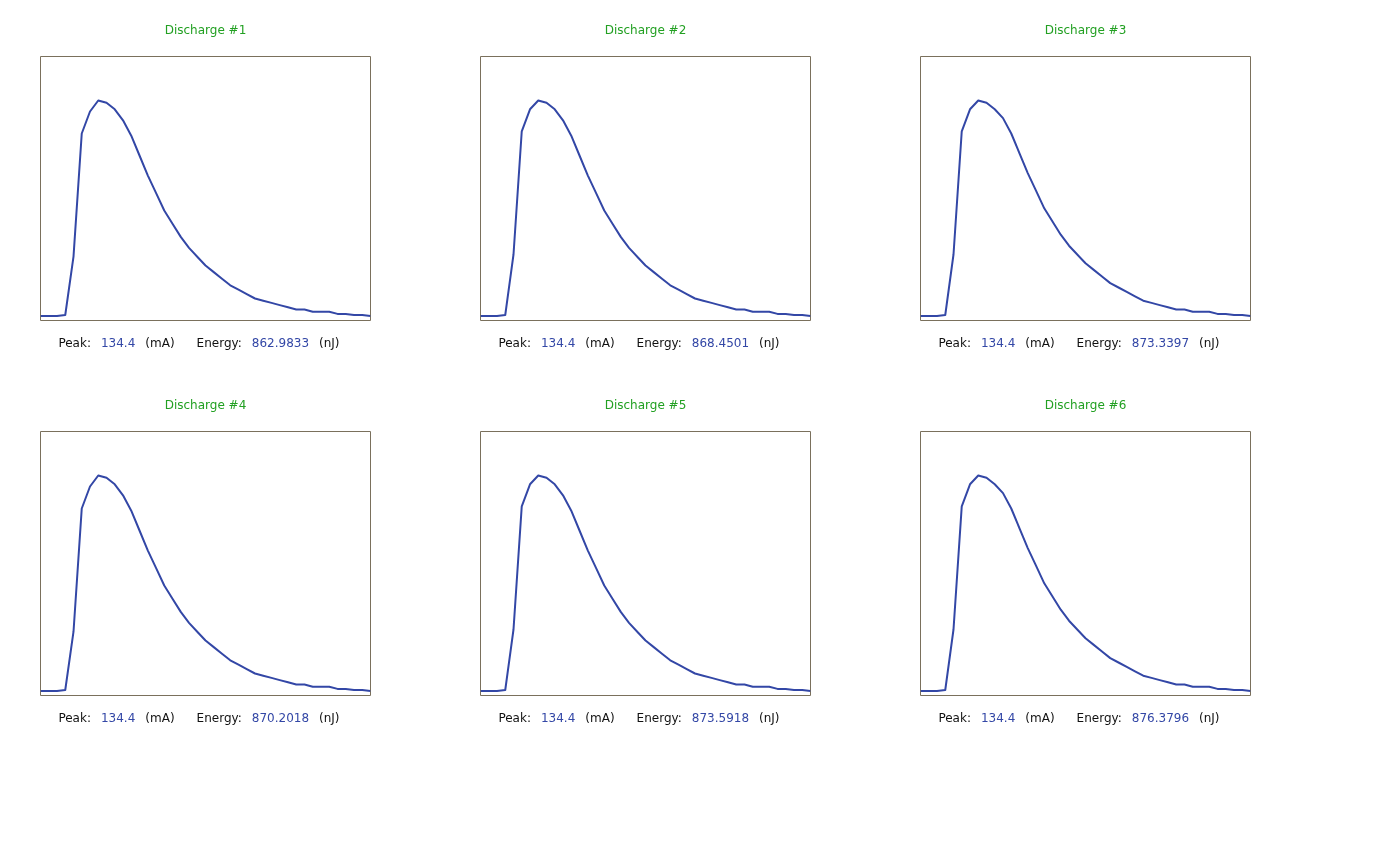 The height and width of the screenshot is (857, 1377). What do you see at coordinates (280, 718) in the screenshot?
I see `text: 870.2018` at bounding box center [280, 718].